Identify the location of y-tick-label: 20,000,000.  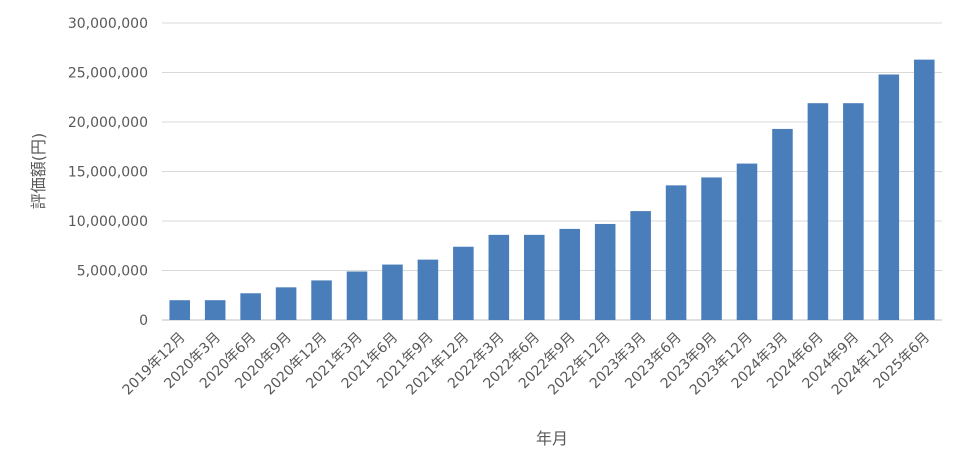
(108, 123).